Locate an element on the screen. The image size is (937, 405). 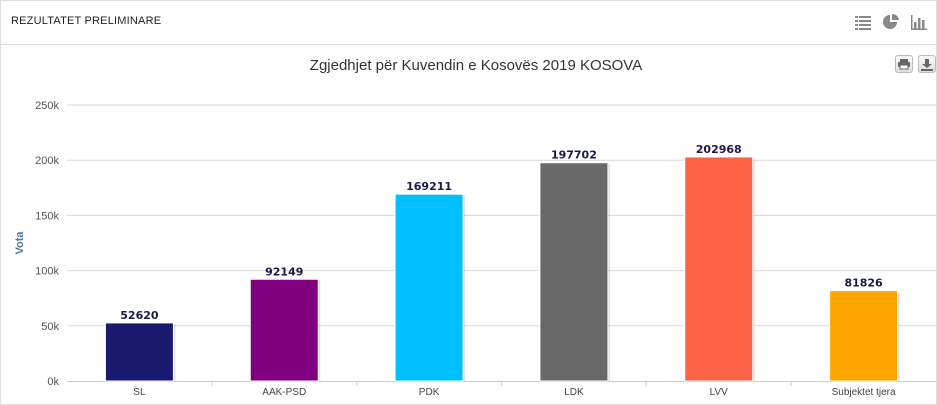
y-tick-label: 50k is located at coordinates (50, 327).